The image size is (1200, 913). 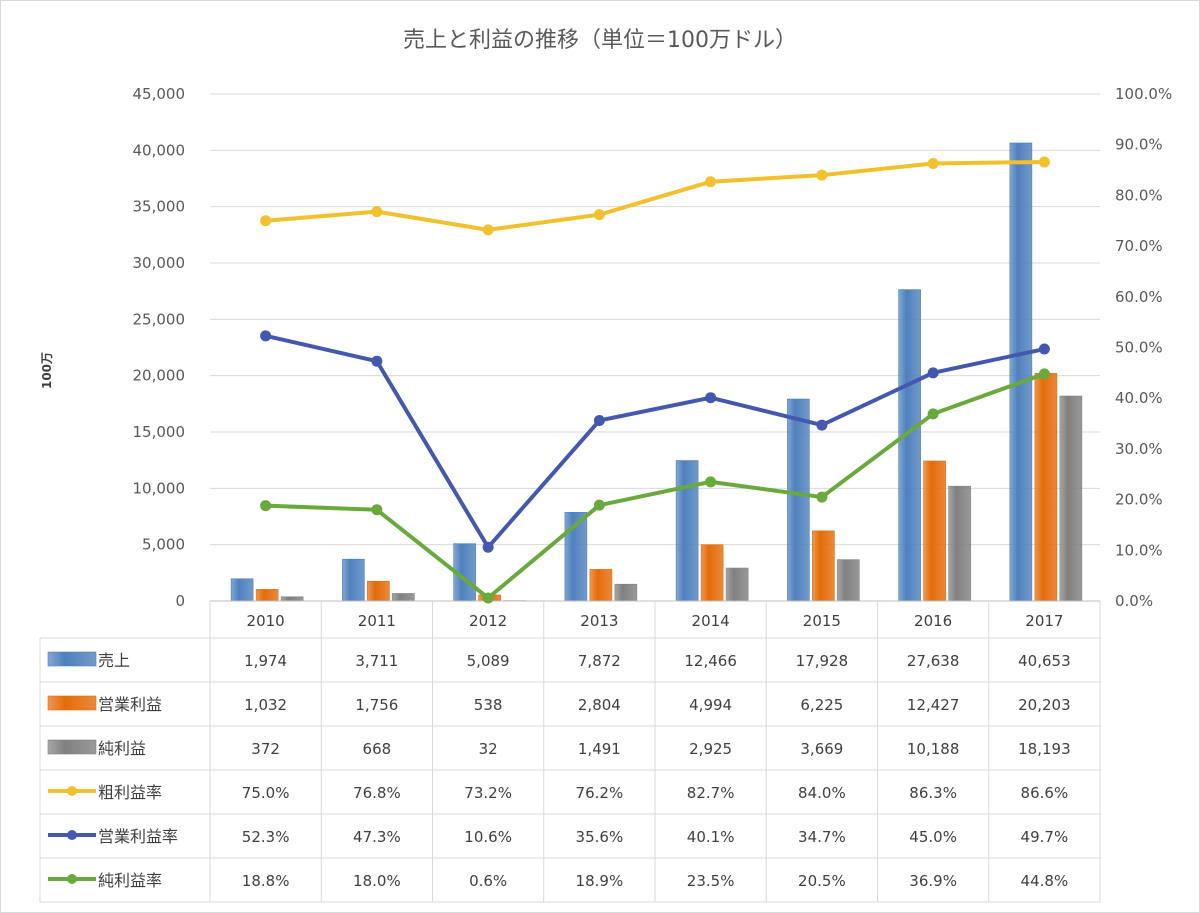 What do you see at coordinates (159, 319) in the screenshot?
I see `y-tick-label: 25,000` at bounding box center [159, 319].